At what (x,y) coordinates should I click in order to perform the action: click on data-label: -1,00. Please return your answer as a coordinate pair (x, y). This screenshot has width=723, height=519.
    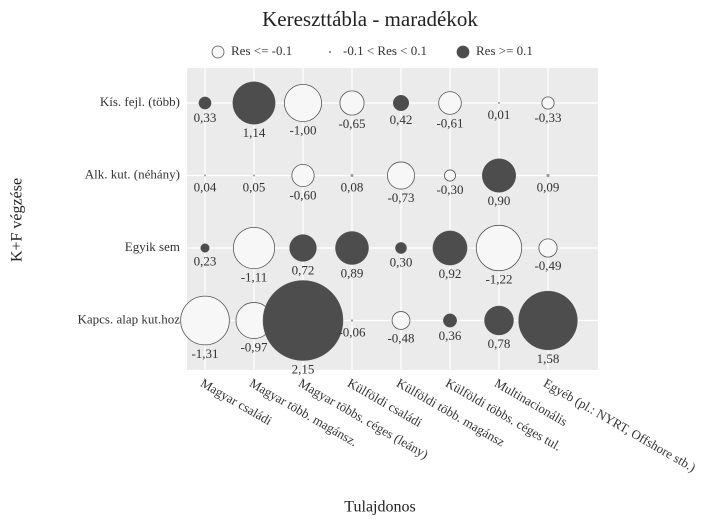
    Looking at the image, I should click on (302, 130).